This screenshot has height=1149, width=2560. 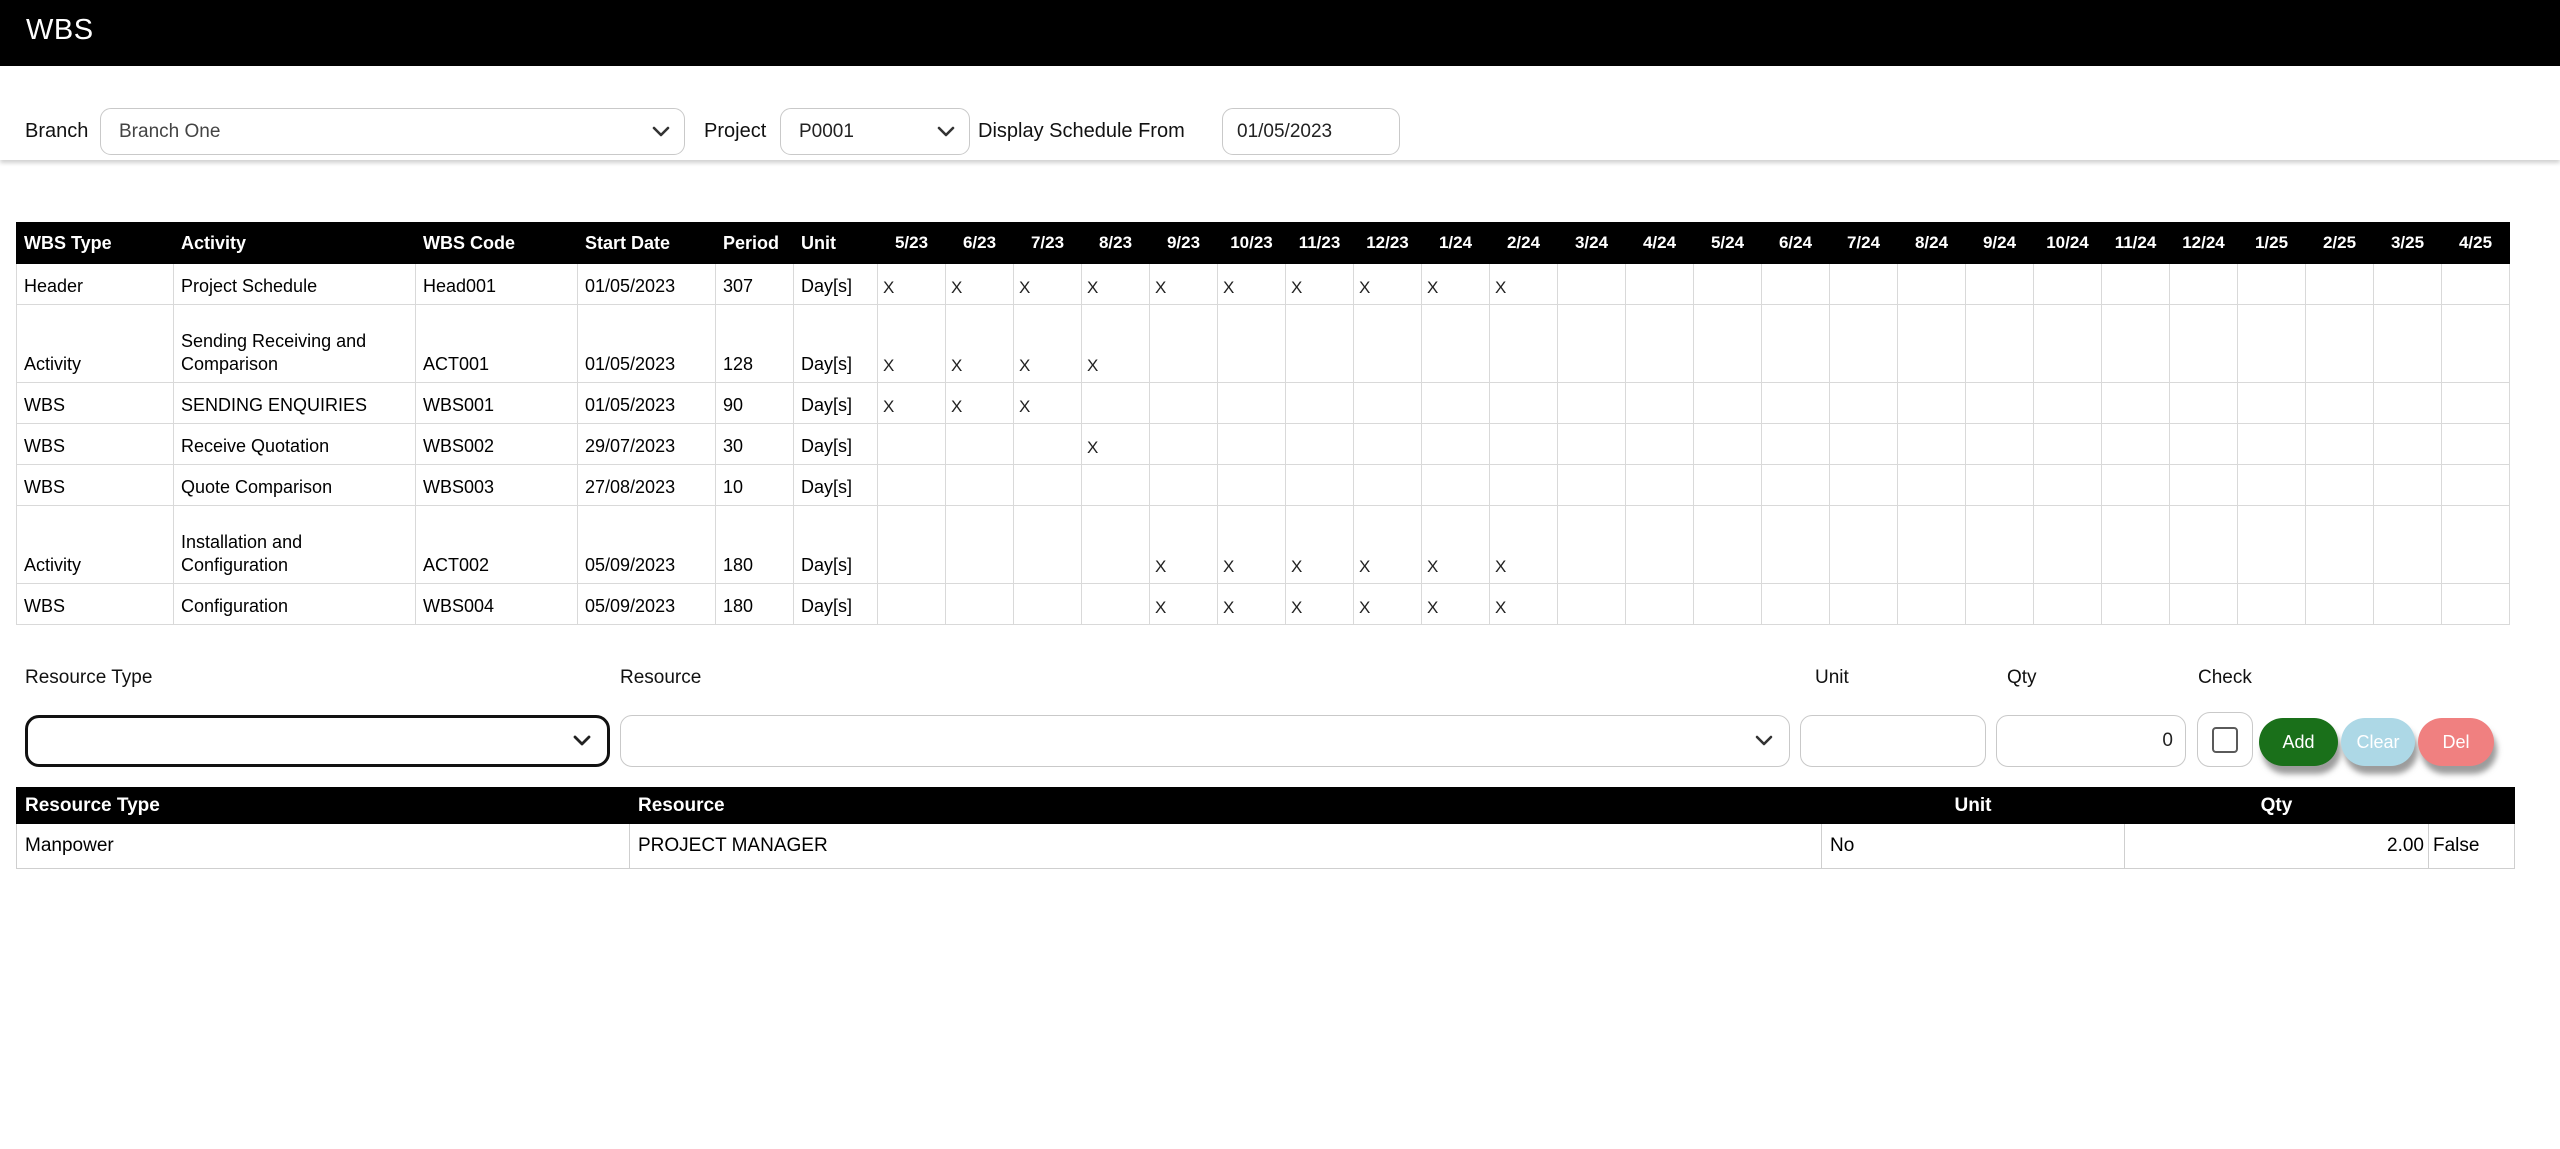 What do you see at coordinates (496, 604) in the screenshot?
I see `cell-wbs-code: WBS004` at bounding box center [496, 604].